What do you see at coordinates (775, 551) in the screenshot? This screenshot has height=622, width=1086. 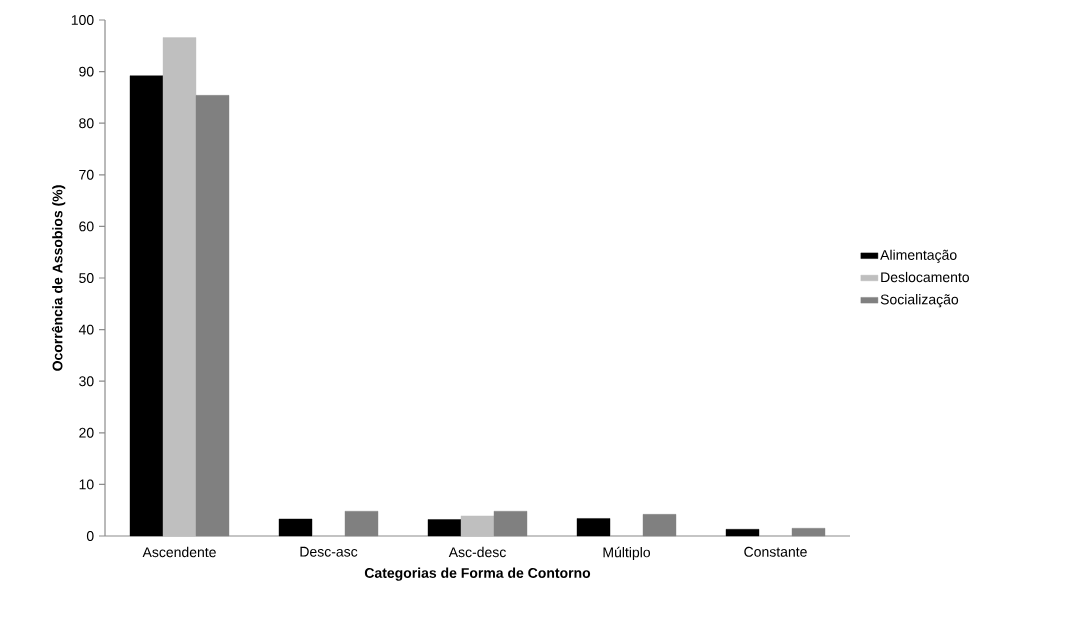 I see `x-tick-label: Constante` at bounding box center [775, 551].